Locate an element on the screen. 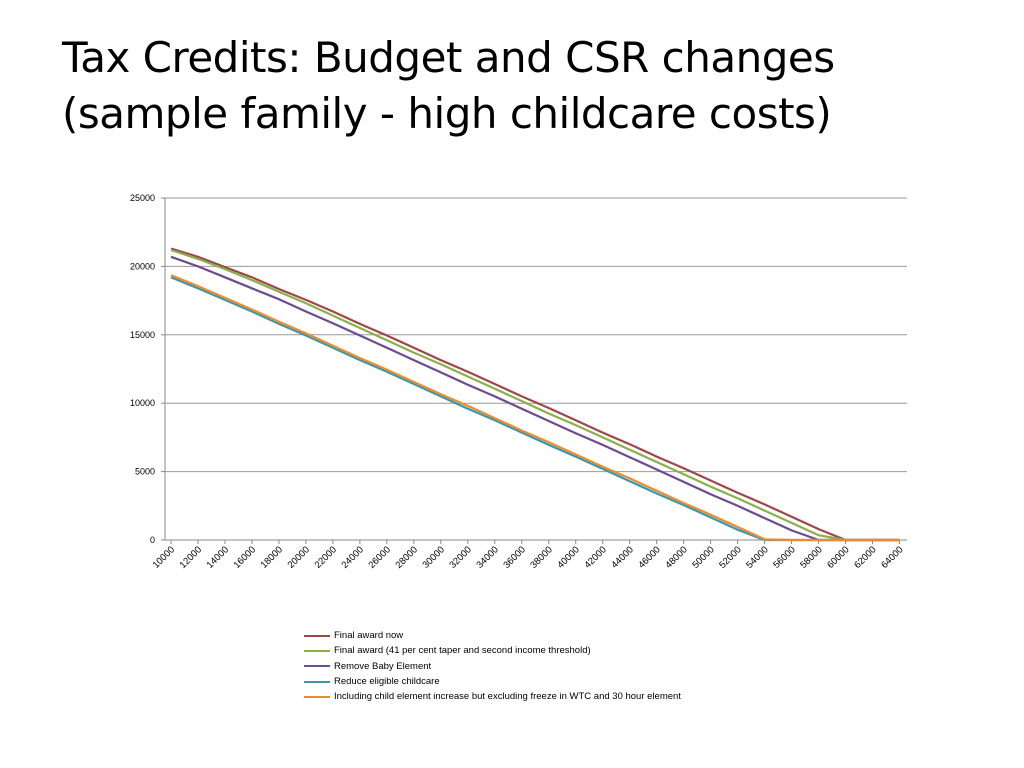 The height and width of the screenshot is (768, 1024). x-tick-label: 50000 is located at coordinates (703, 557).